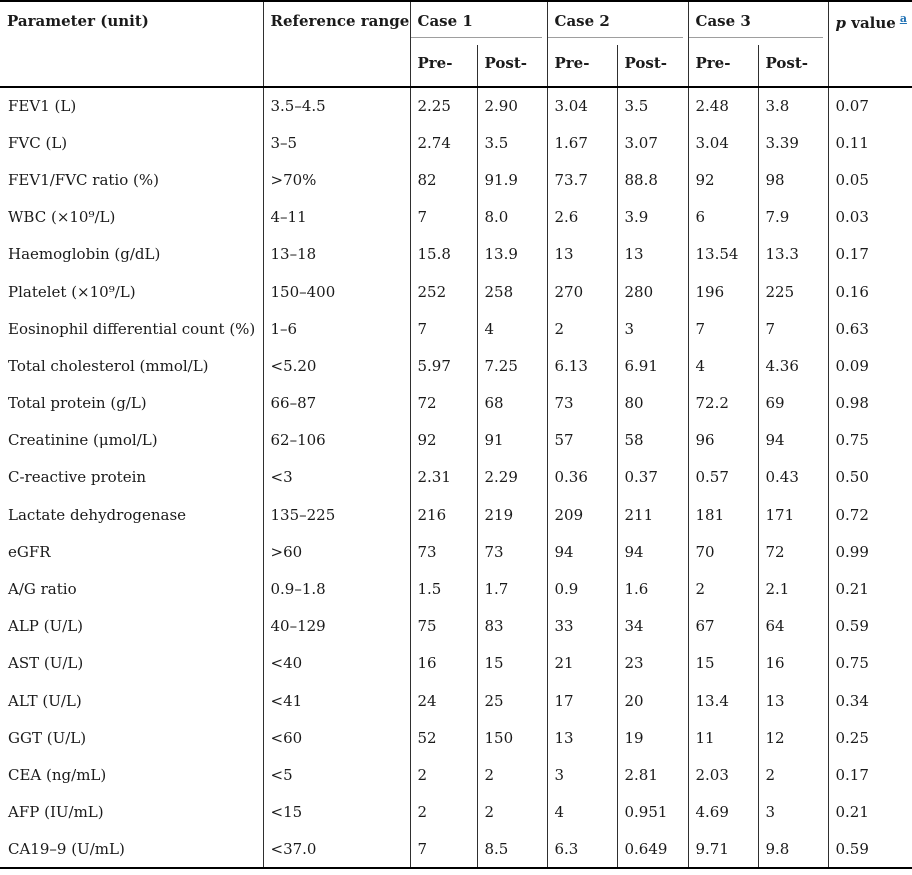 The image size is (912, 875). Describe the element at coordinates (511, 663) in the screenshot. I see `value-cell: 15` at that location.